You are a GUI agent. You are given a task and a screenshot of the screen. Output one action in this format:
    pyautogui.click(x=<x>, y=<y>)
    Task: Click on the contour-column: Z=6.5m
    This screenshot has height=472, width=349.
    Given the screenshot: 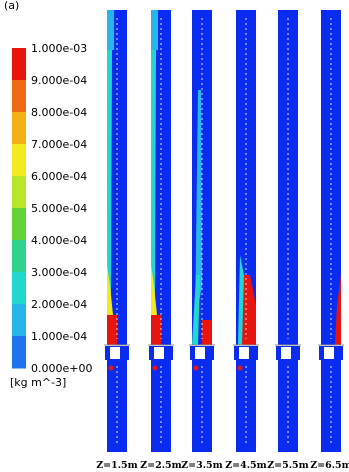 What is the action you would take?
    pyautogui.click(x=329, y=240)
    